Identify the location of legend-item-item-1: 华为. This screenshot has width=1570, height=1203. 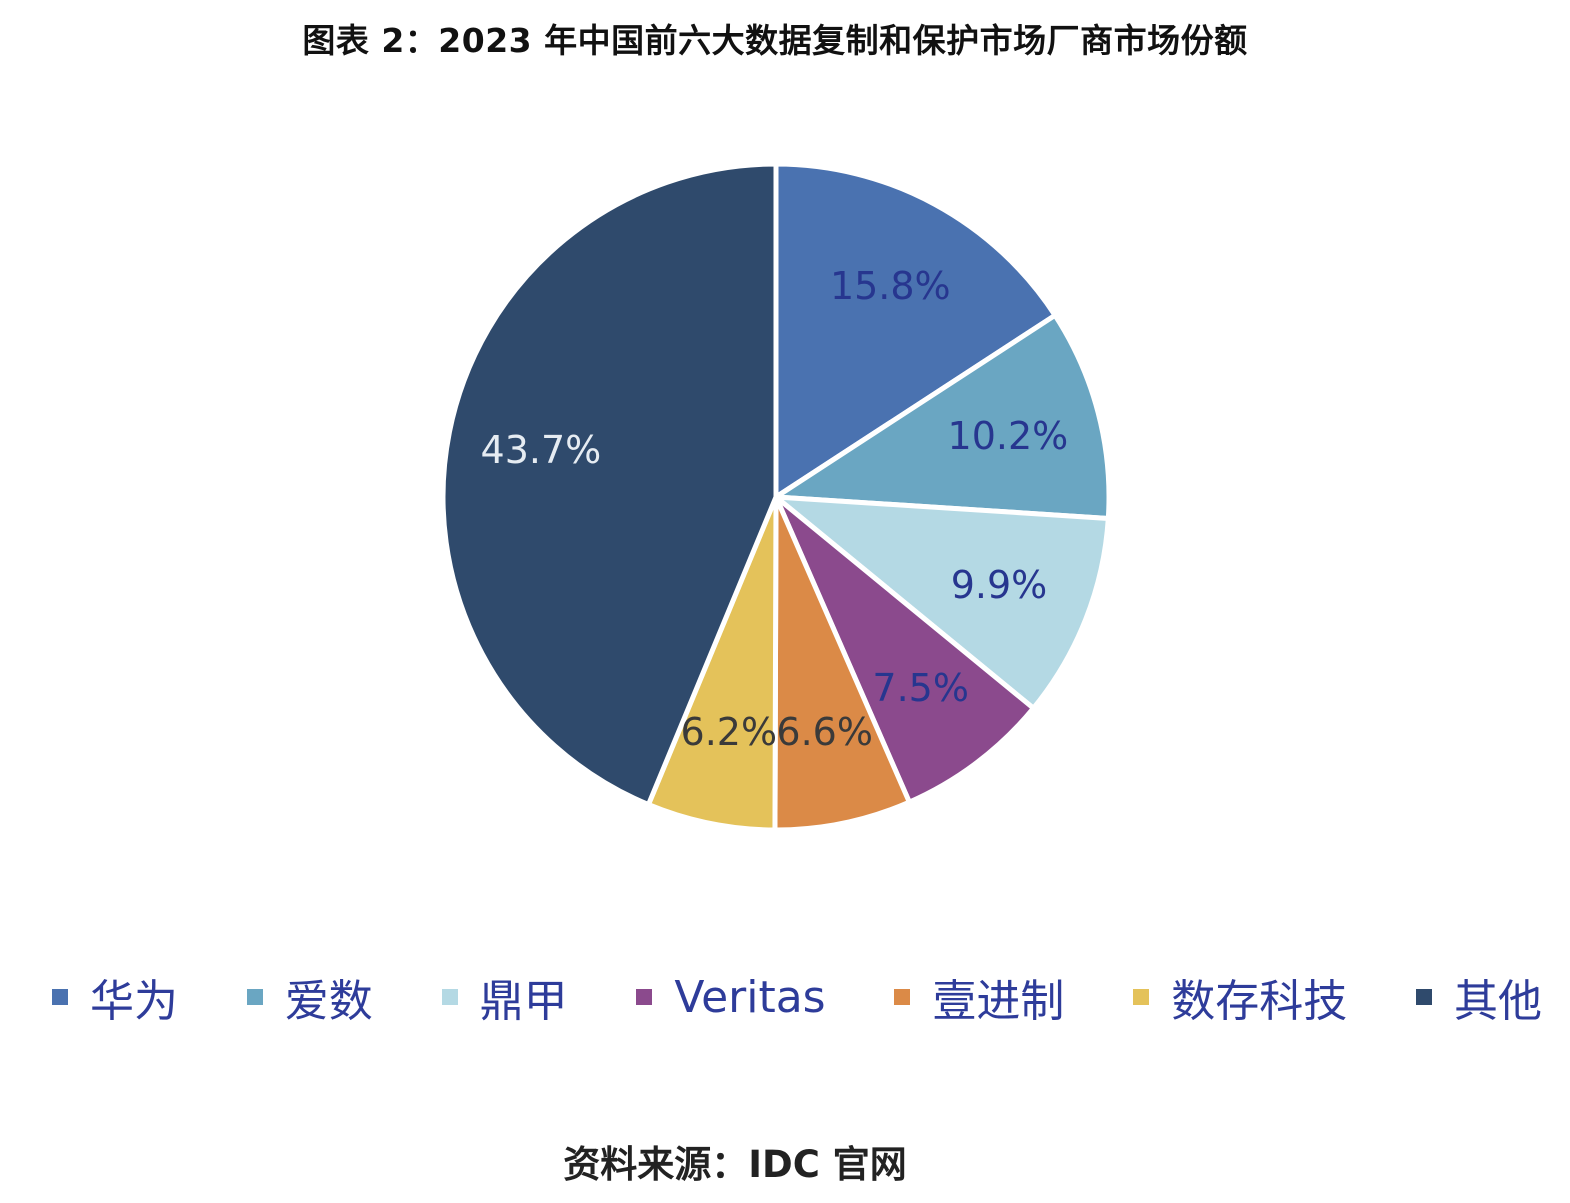
(115, 997).